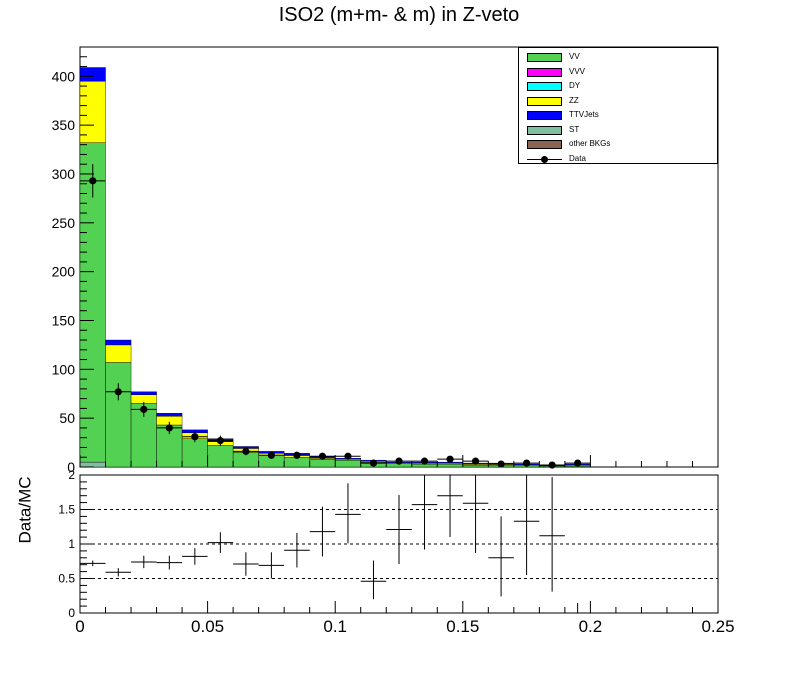  I want to click on legend-entry-zz: ZZ, so click(618, 102).